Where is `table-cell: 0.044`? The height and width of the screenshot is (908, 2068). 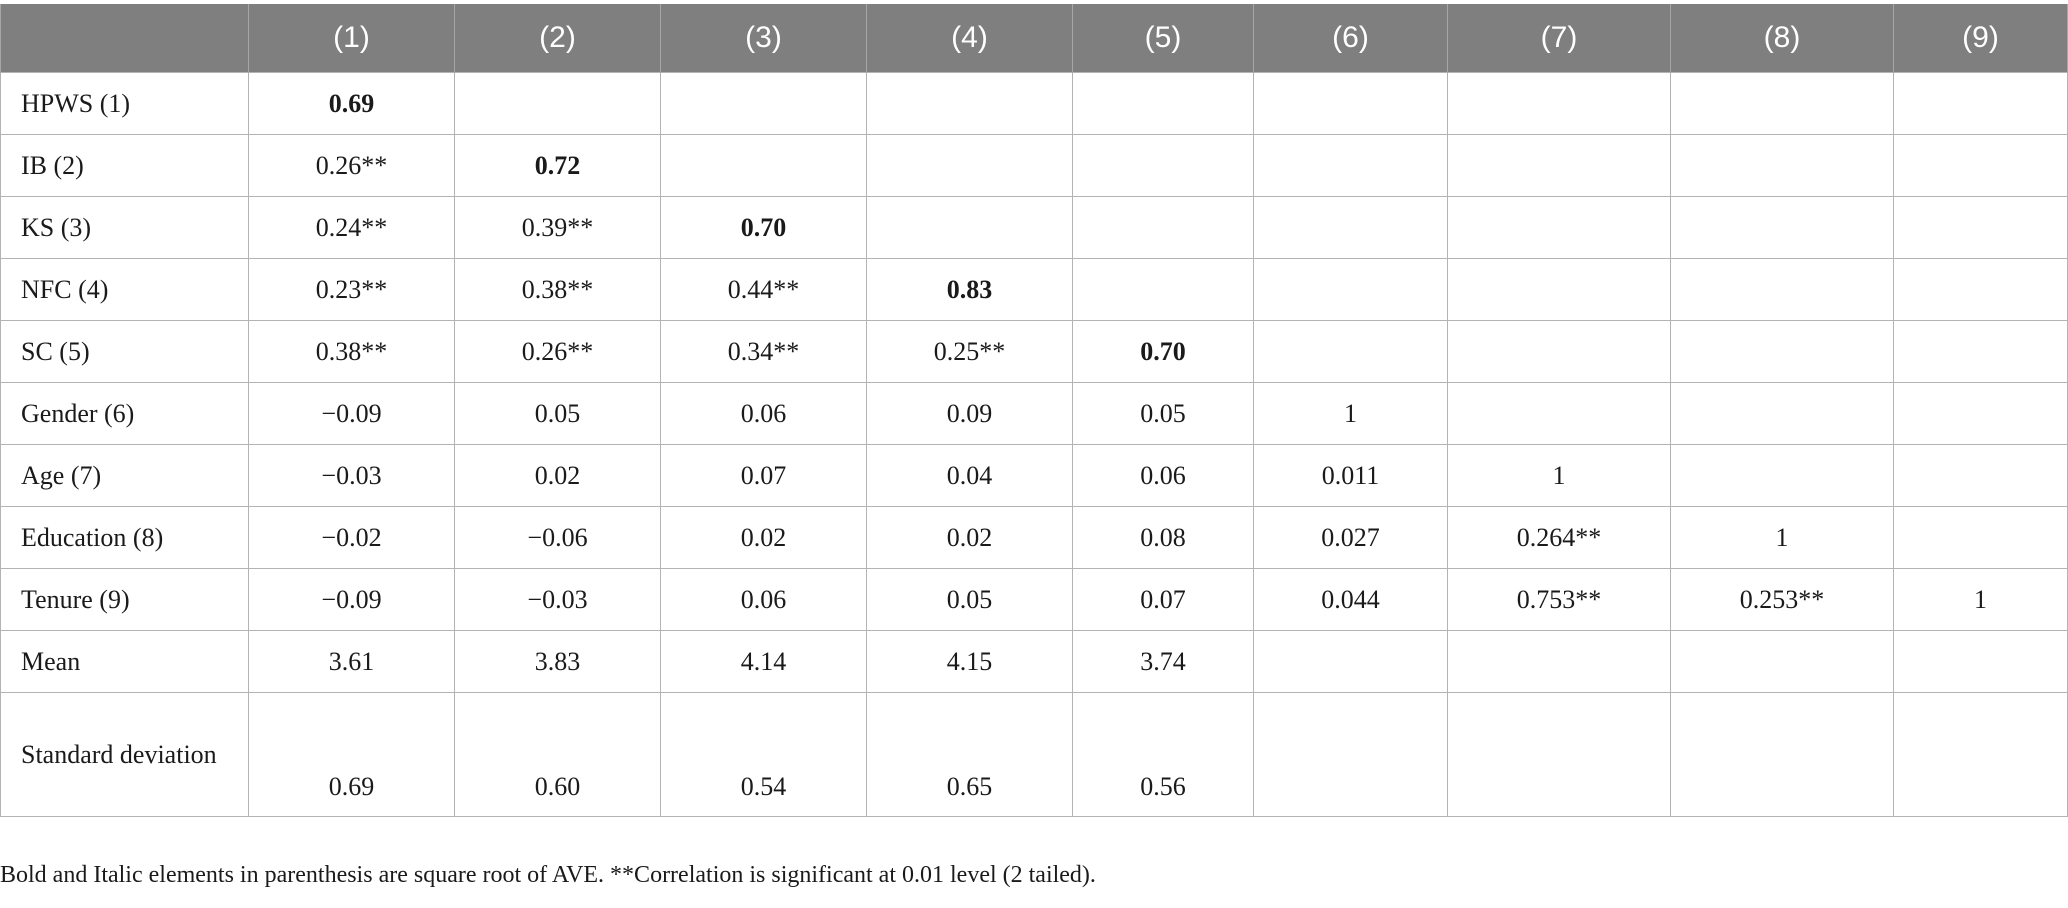
table-cell: 0.044 is located at coordinates (1350, 599).